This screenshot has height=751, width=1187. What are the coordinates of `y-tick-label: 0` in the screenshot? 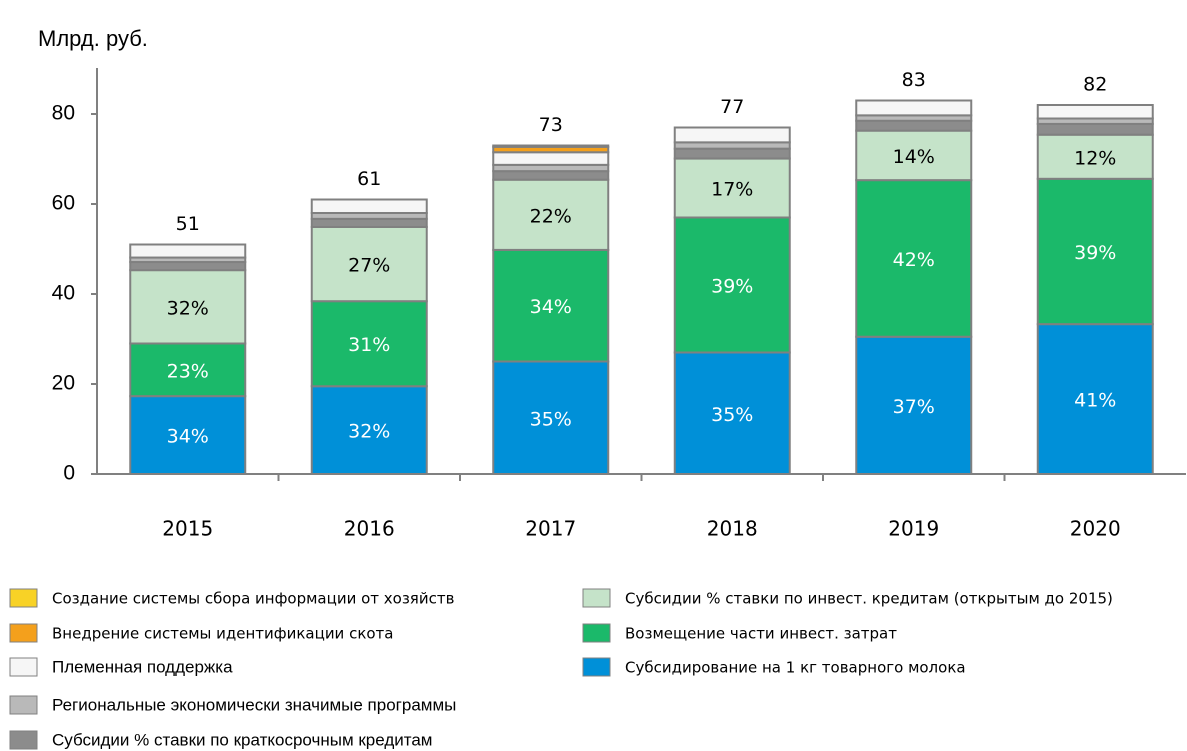 It's located at (69, 473).